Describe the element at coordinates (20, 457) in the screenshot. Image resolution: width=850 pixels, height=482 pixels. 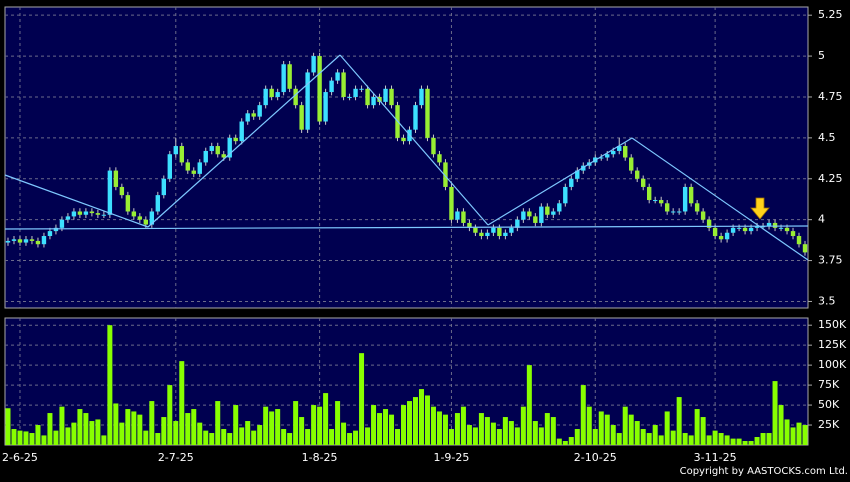
I see `x-tick-label: 2-6-25` at that location.